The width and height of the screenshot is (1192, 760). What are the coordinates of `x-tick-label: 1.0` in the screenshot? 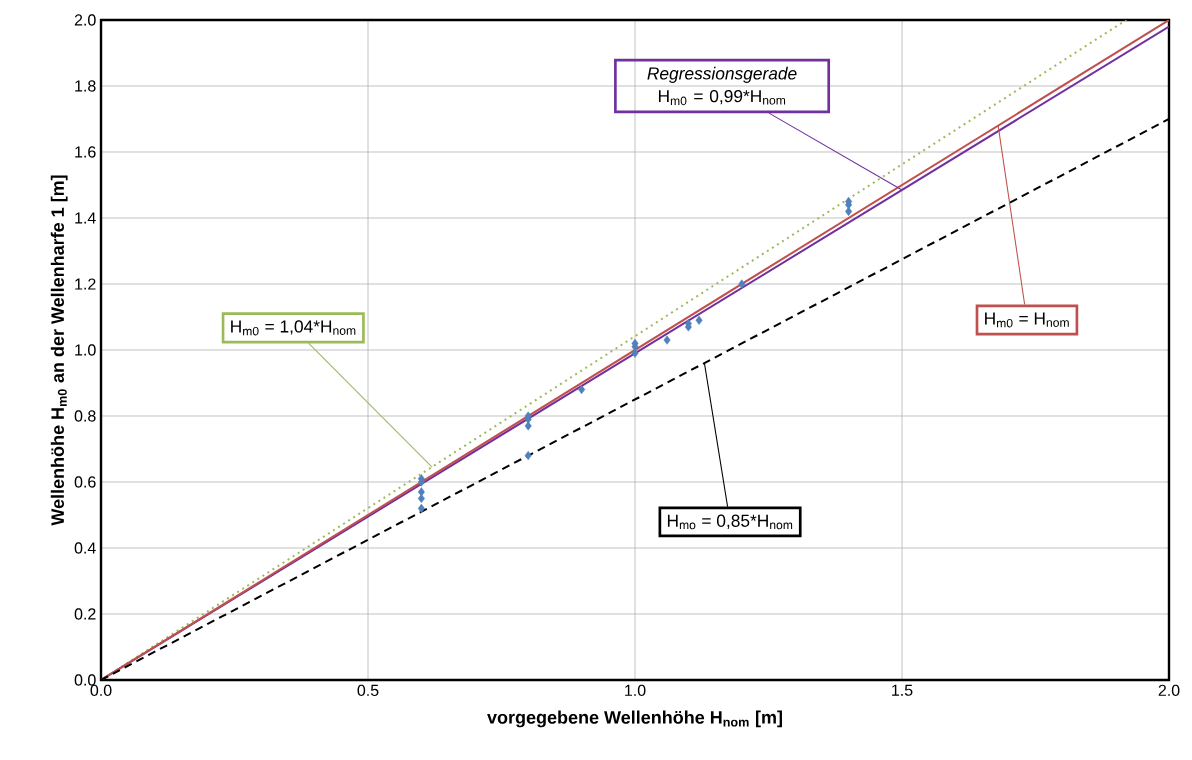 It's located at (635, 690).